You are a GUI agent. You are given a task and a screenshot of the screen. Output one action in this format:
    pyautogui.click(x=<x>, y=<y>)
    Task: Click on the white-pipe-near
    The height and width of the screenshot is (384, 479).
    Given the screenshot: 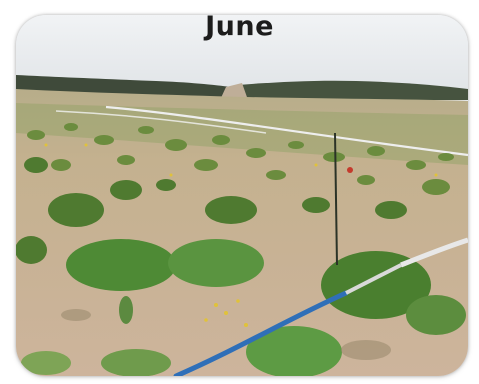 What is the action you would take?
    pyautogui.click(x=161, y=122)
    